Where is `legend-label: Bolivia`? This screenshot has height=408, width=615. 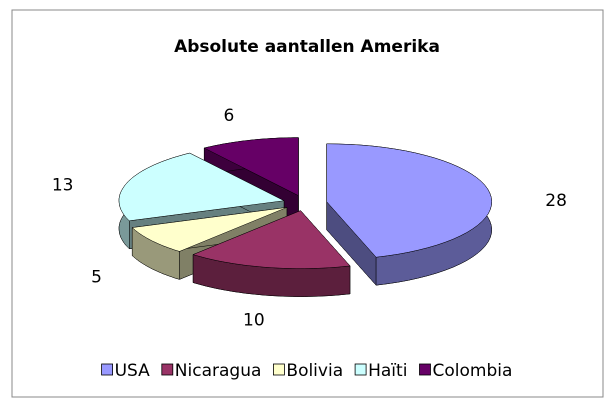
legend-label: Bolivia is located at coordinates (314, 371).